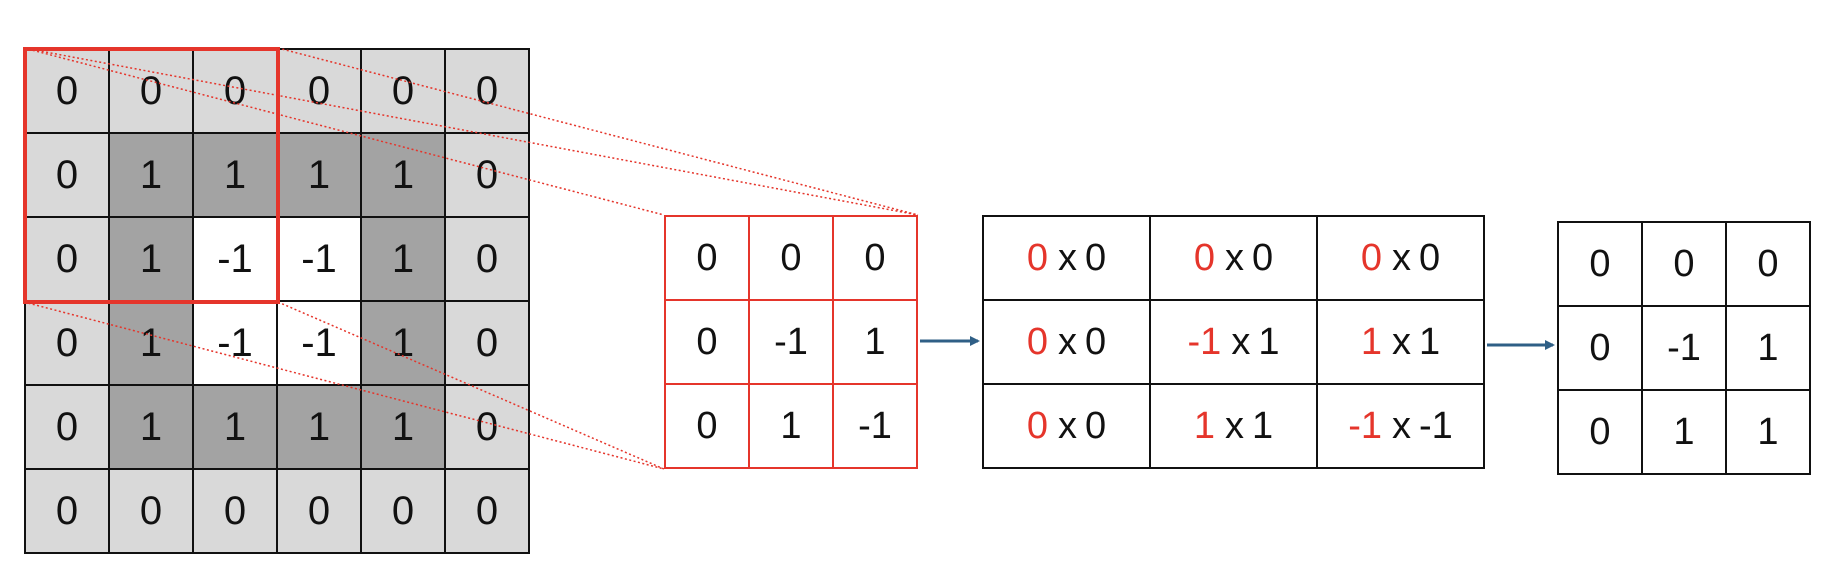 This screenshot has width=1828, height=586. I want to click on input-value: -1, so click(1436, 425).